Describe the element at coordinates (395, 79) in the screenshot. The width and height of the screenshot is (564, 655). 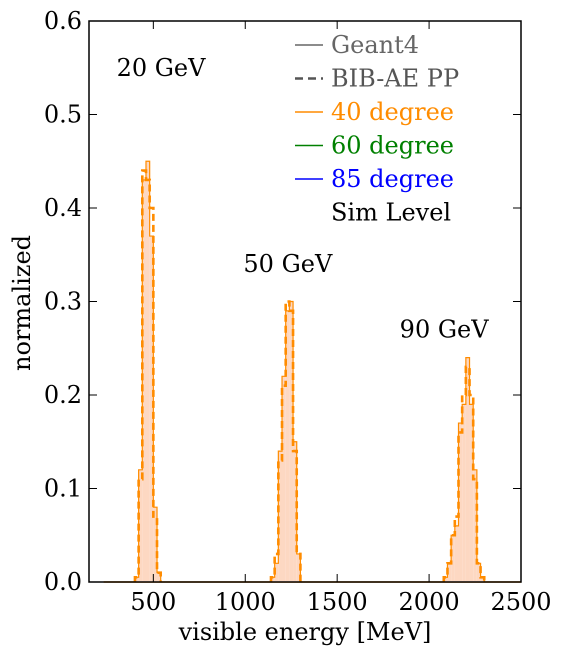
I see `legend-label: BIB-AE PP` at that location.